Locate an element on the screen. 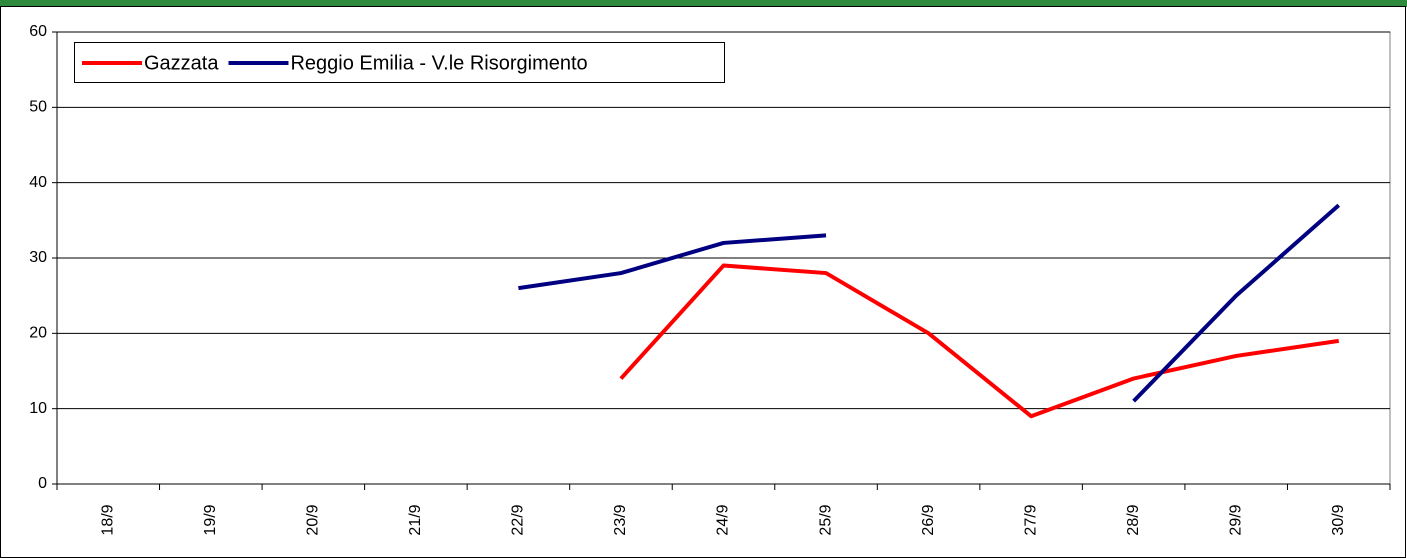 This screenshot has height=558, width=1407. x-tick-label: 21/9 is located at coordinates (415, 519).